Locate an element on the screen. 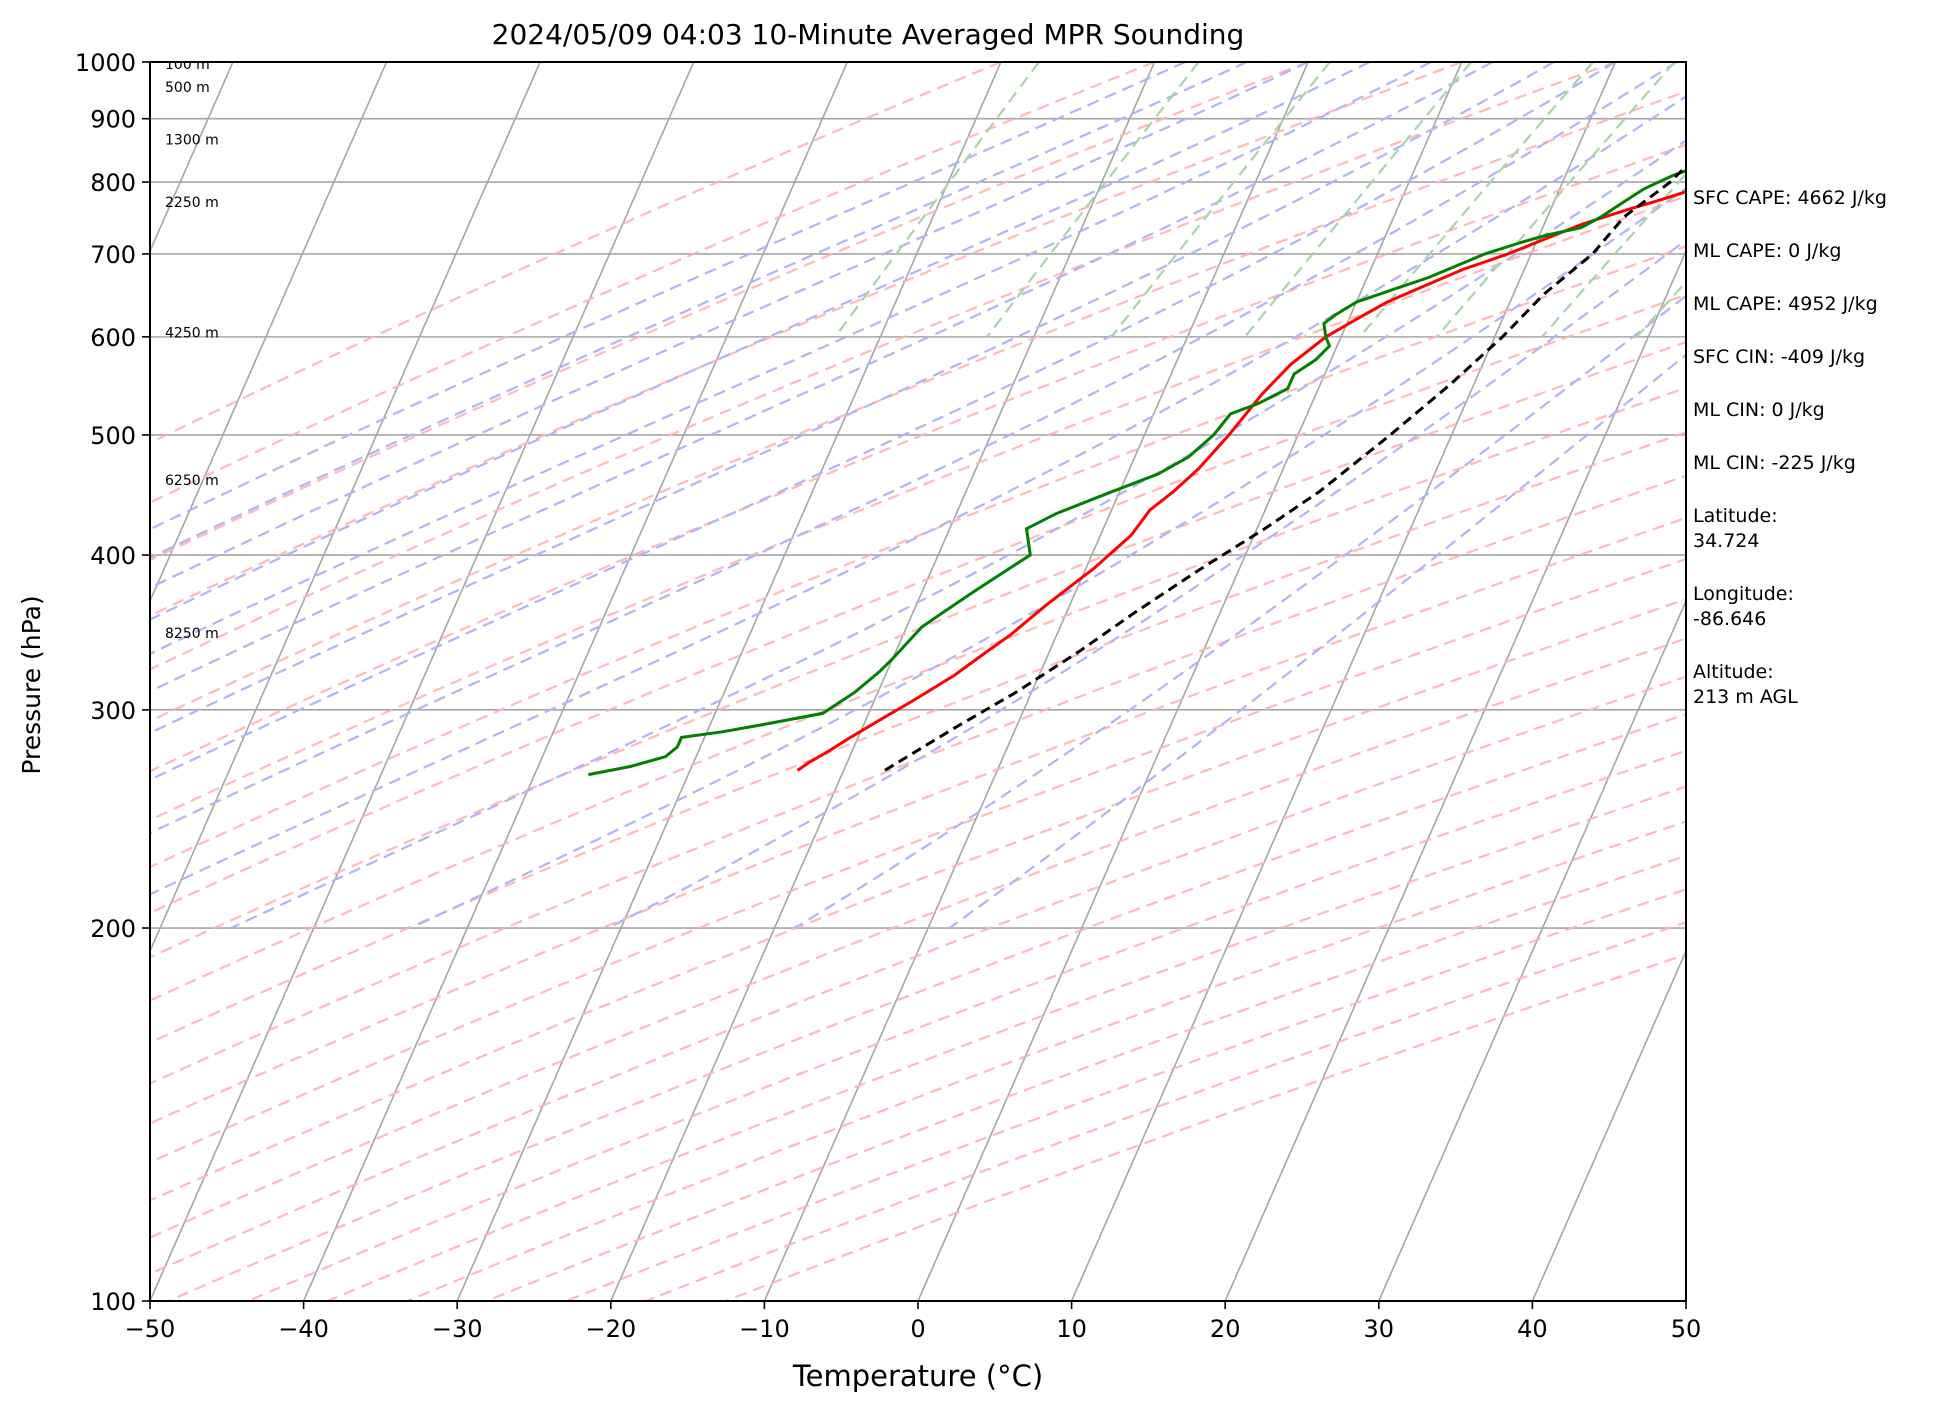 Image resolution: width=1936 pixels, height=1406 pixels. sounding-info-text: Longitude: is located at coordinates (1743, 594).